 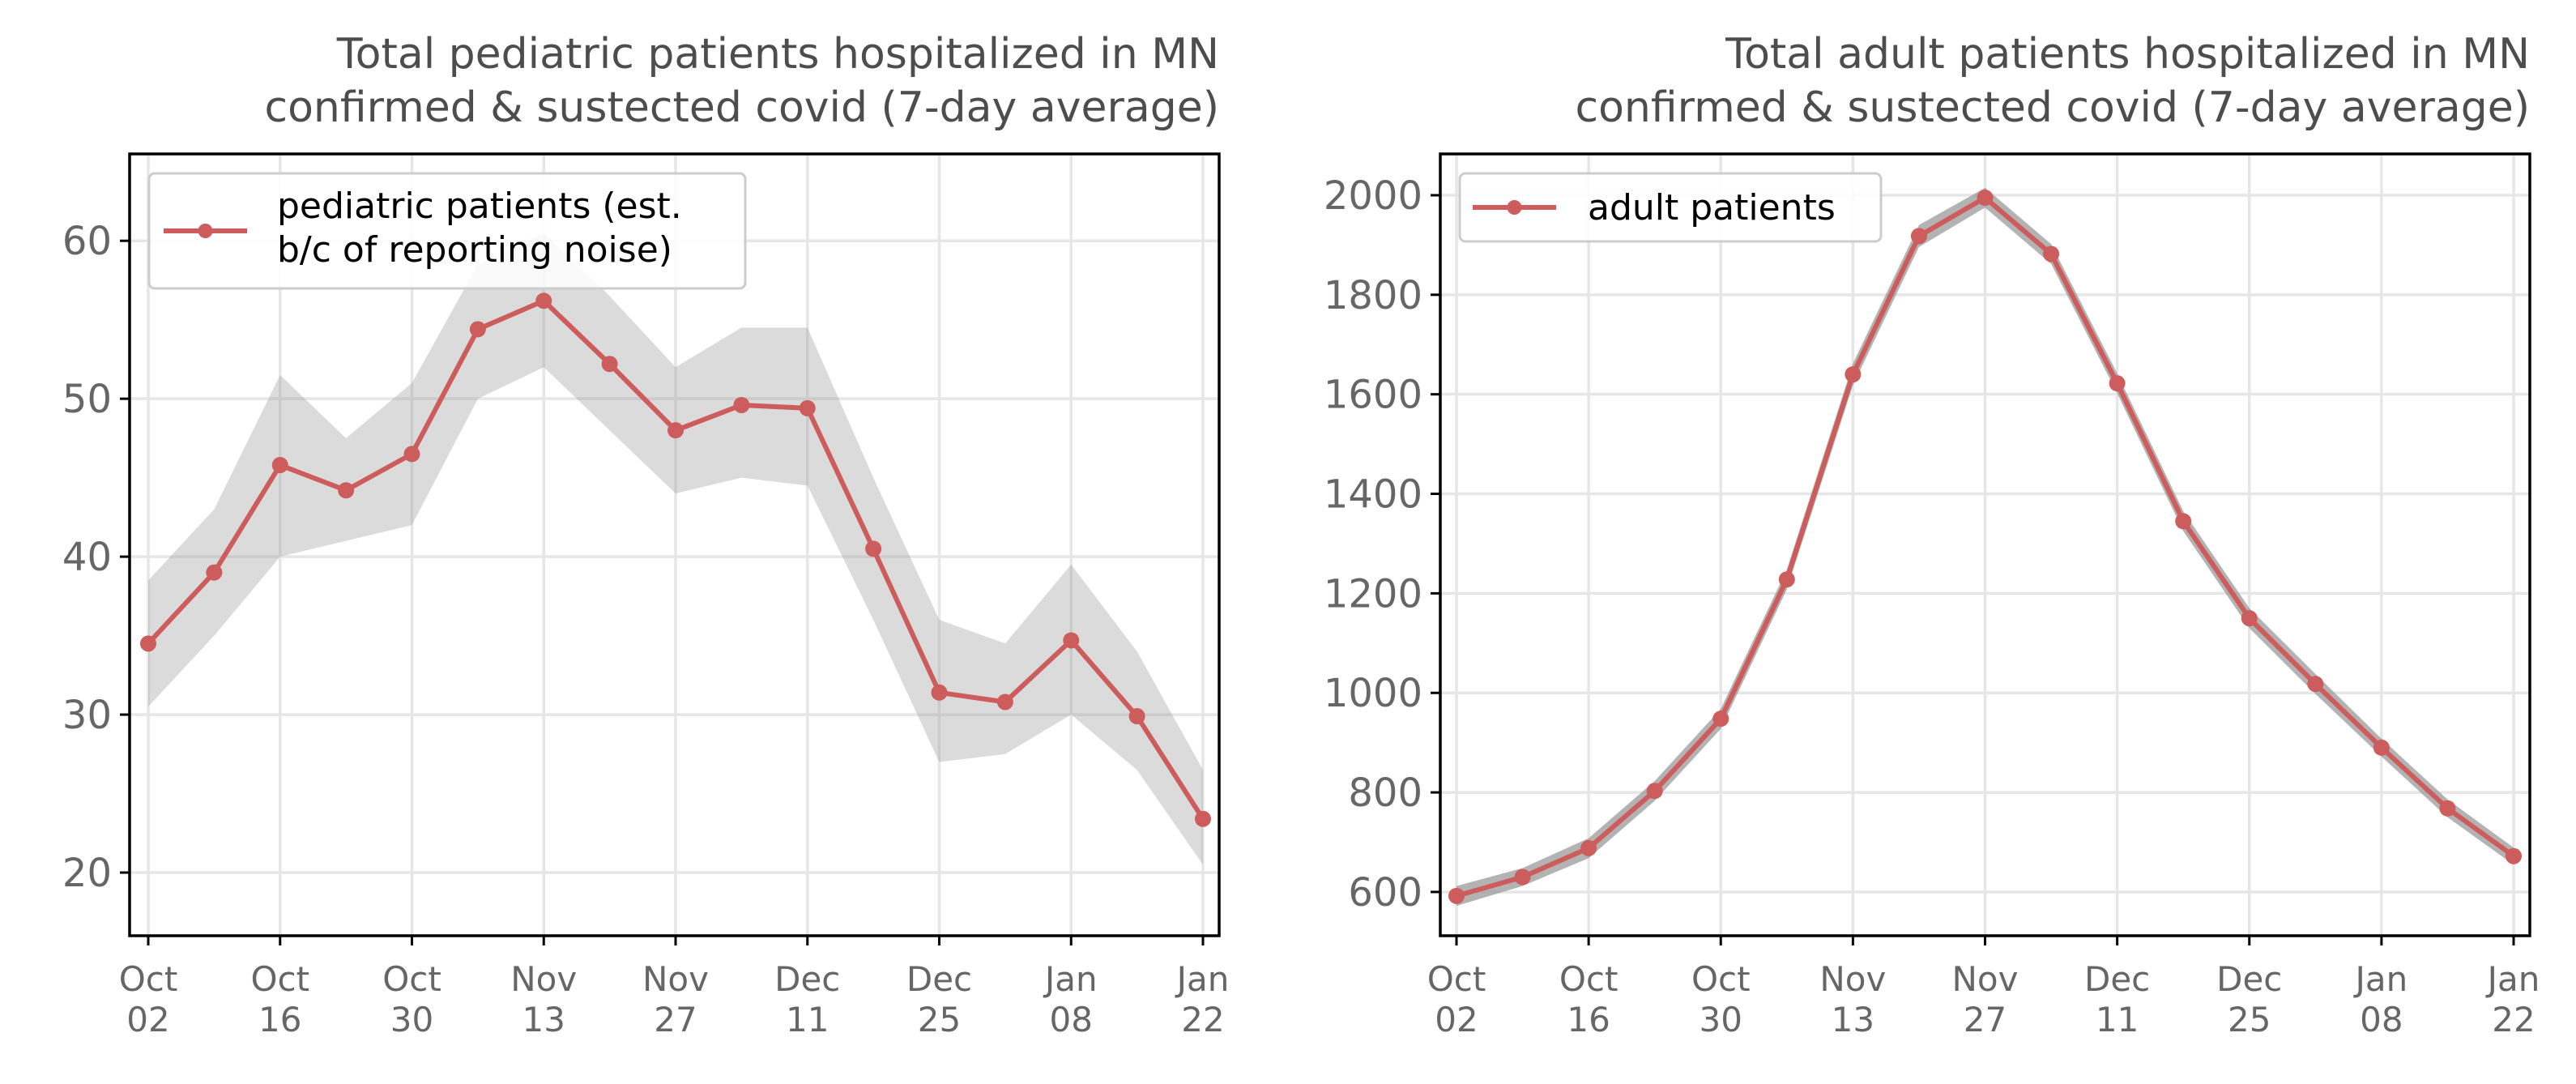 I want to click on y-tick-label: 1000, so click(x=1373, y=694).